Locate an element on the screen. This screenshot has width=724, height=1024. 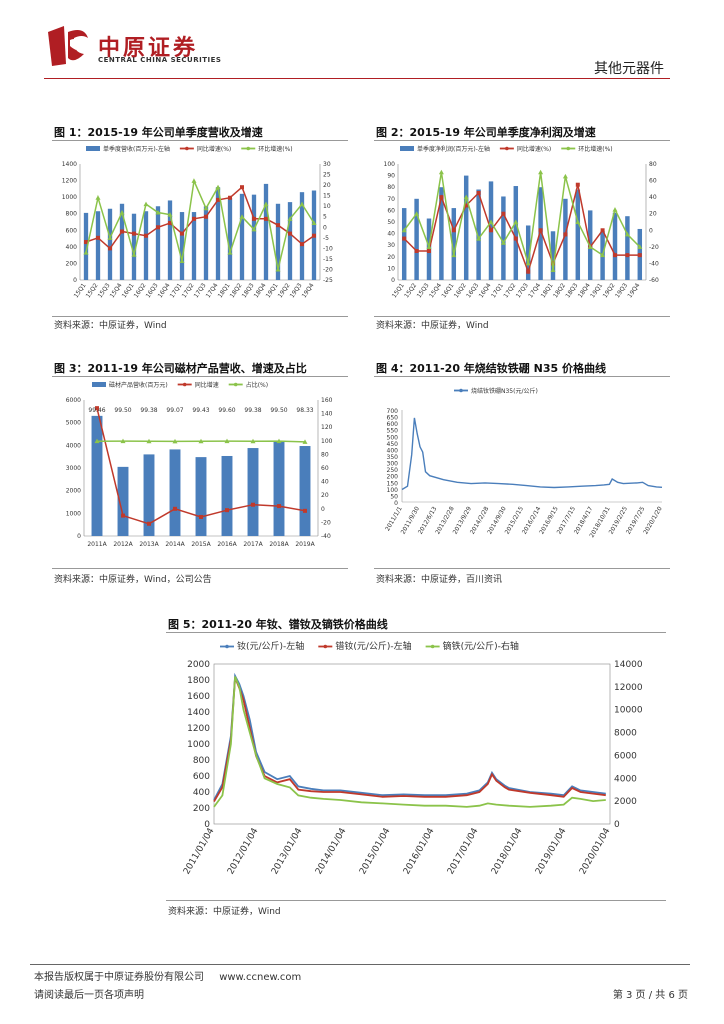
footer-url: www.ccnew.com is located at coordinates (260, 977).